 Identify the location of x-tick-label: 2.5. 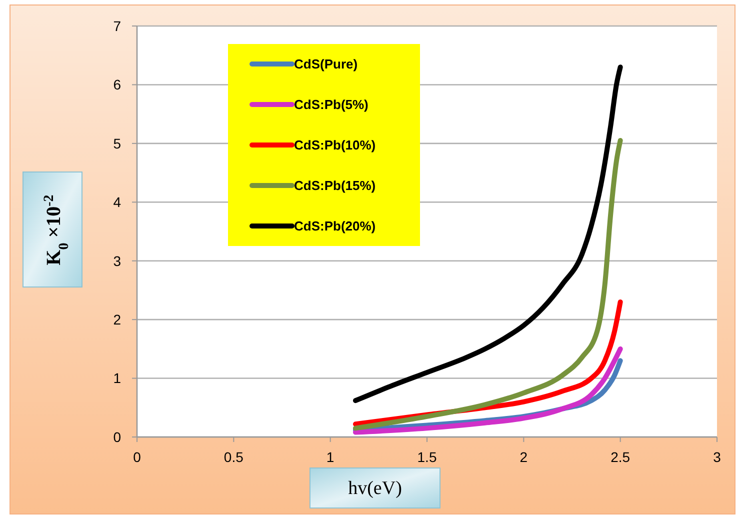
(620, 457).